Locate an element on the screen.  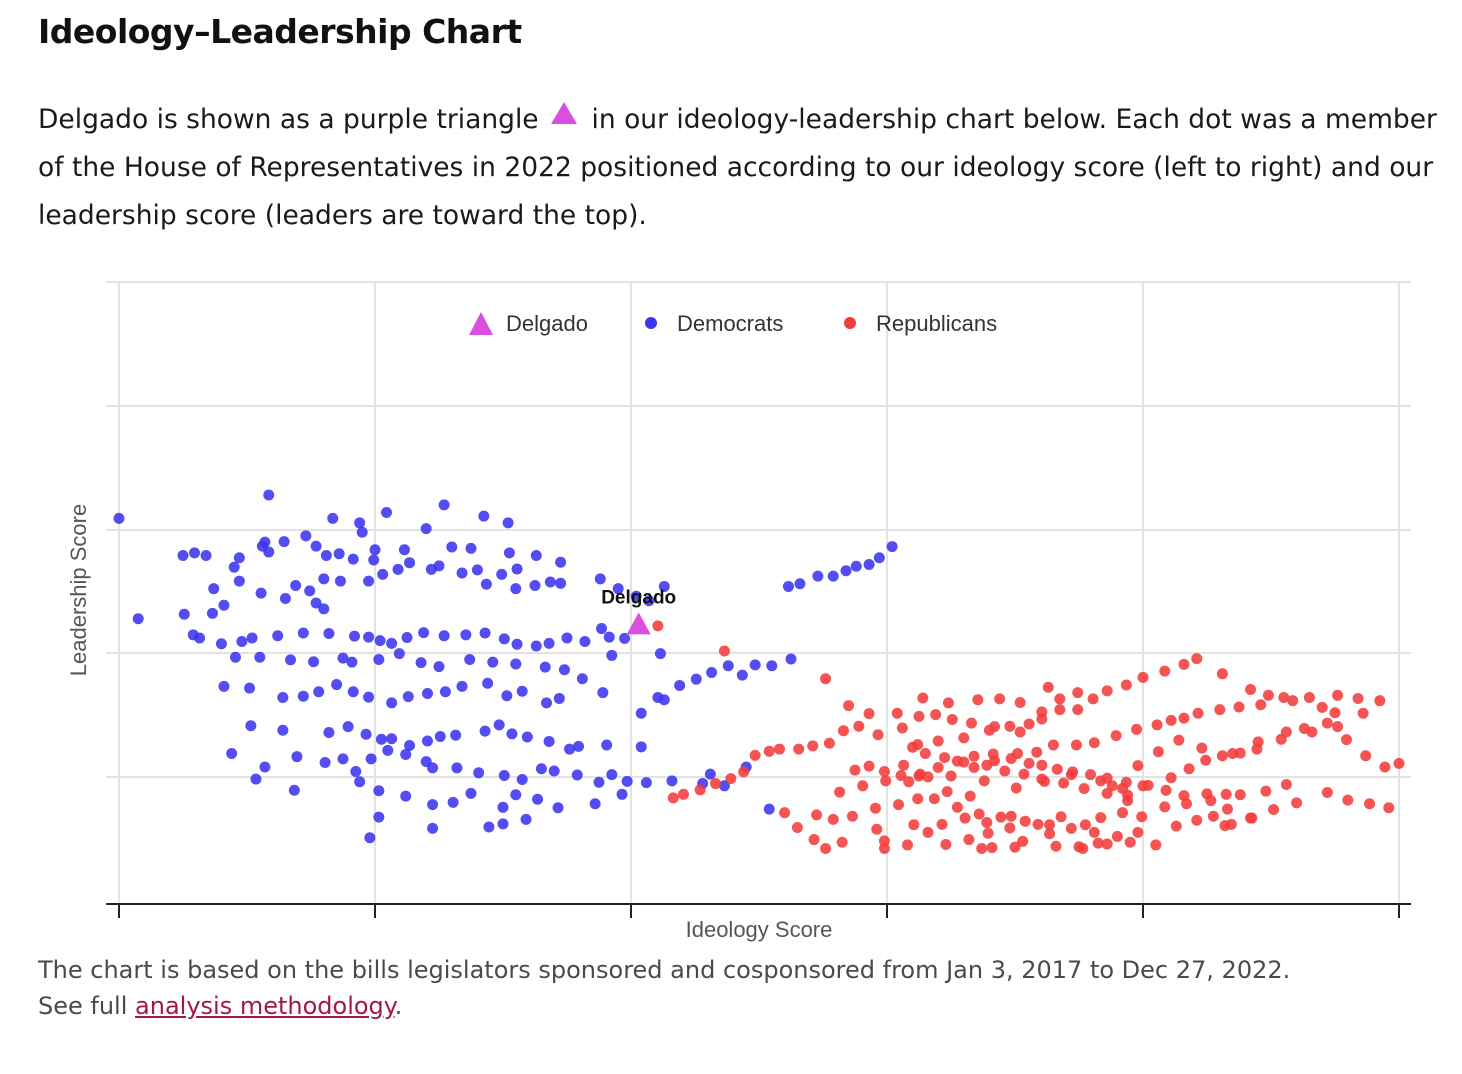
chart-legend: Delgado Democrats Republicans is located at coordinates (733, 323).